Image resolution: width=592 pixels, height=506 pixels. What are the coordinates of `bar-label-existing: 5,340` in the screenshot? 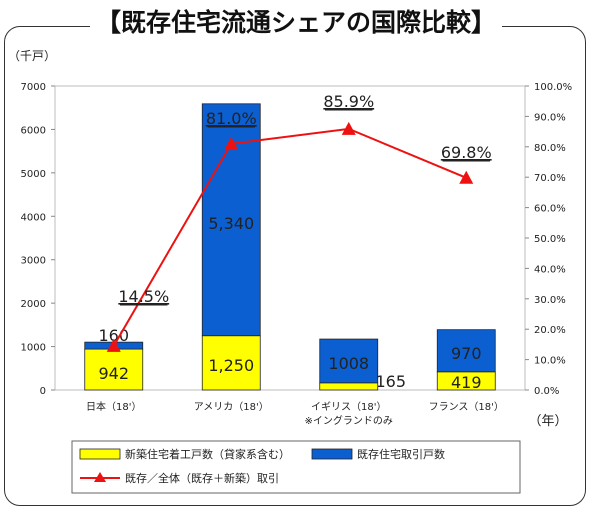 It's located at (231, 223).